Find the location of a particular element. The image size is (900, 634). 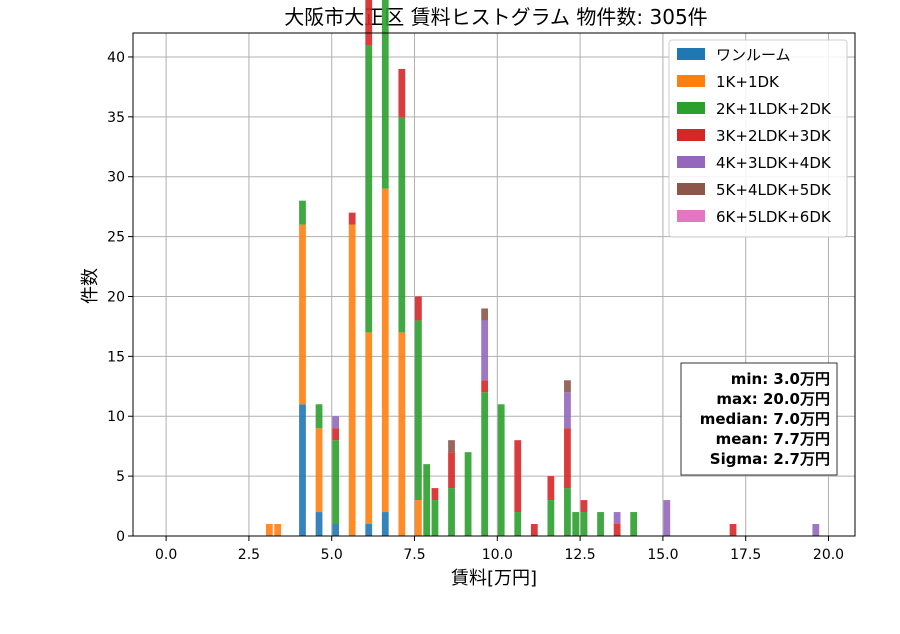

stats-line: mean: 7.7万円 is located at coordinates (773, 439).